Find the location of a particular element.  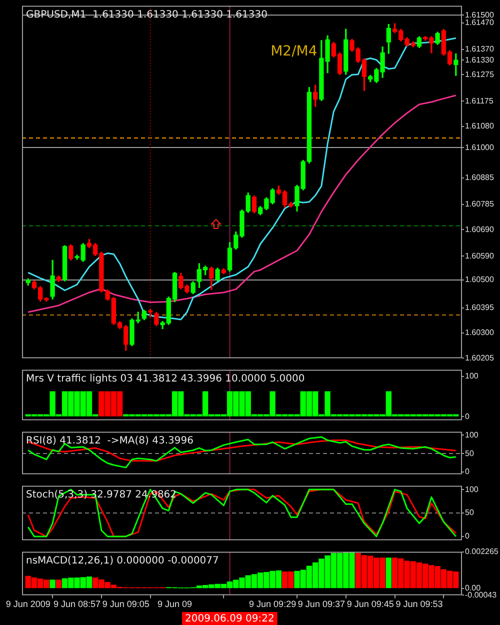

y-tick-label: 1.61500 is located at coordinates (479, 15).